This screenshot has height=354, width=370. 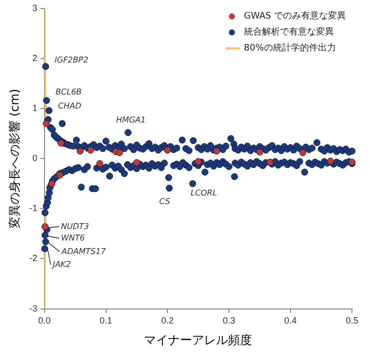 What do you see at coordinates (83, 251) in the screenshot?
I see `annotation: ADAMTS17` at bounding box center [83, 251].